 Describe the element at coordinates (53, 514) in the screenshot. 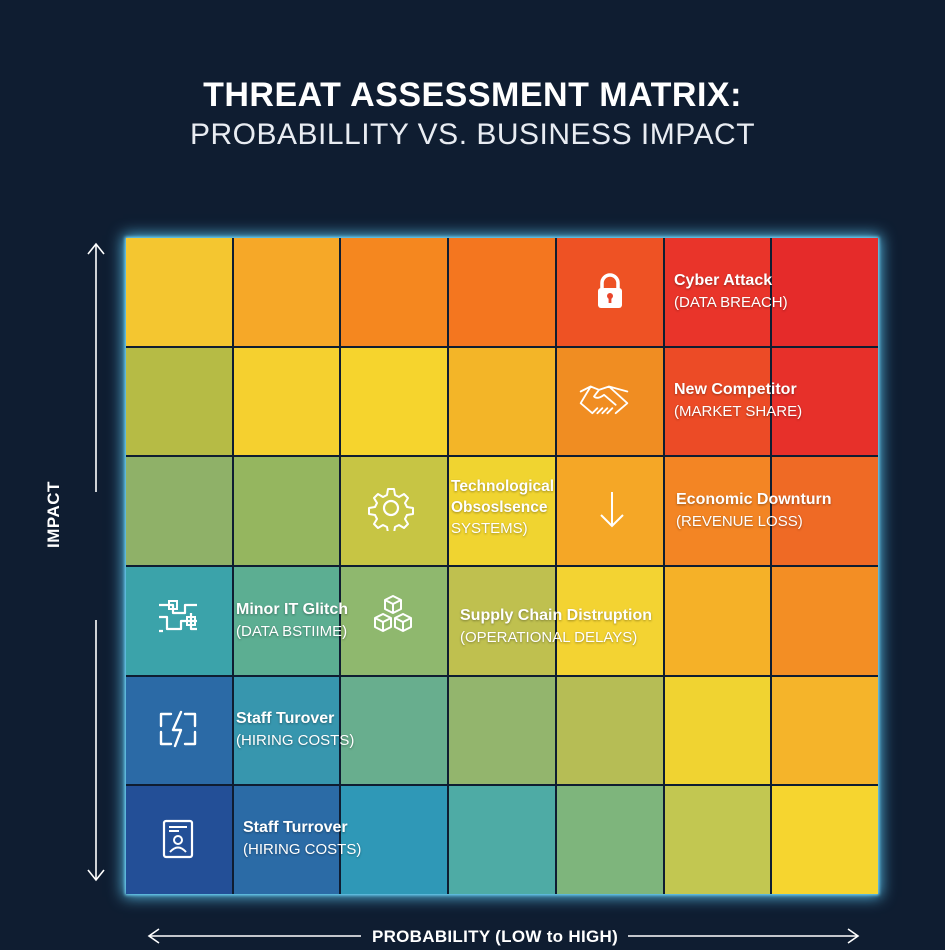

I see `y-axis-label: IMPACT` at that location.